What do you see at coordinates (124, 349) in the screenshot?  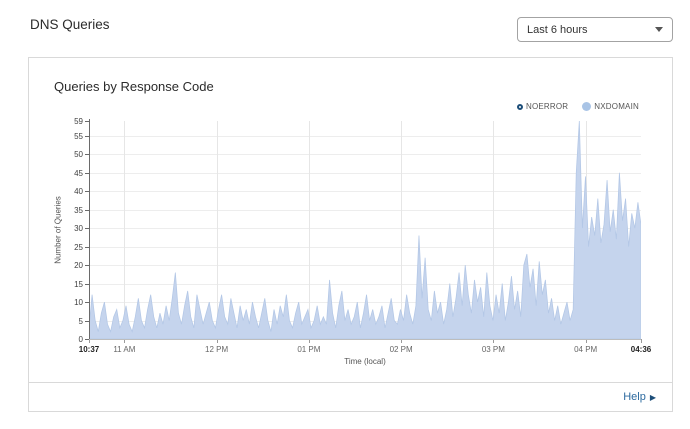 I see `x-tick-label: 11 AM` at bounding box center [124, 349].